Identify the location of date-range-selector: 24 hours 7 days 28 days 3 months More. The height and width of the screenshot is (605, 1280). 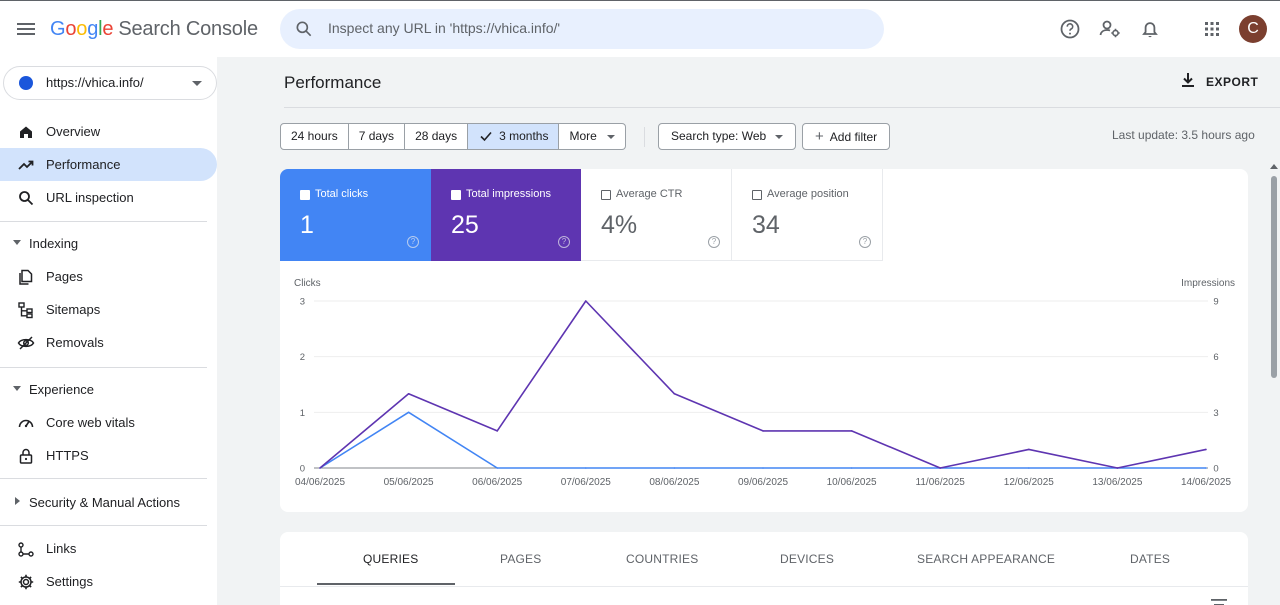
(453, 136).